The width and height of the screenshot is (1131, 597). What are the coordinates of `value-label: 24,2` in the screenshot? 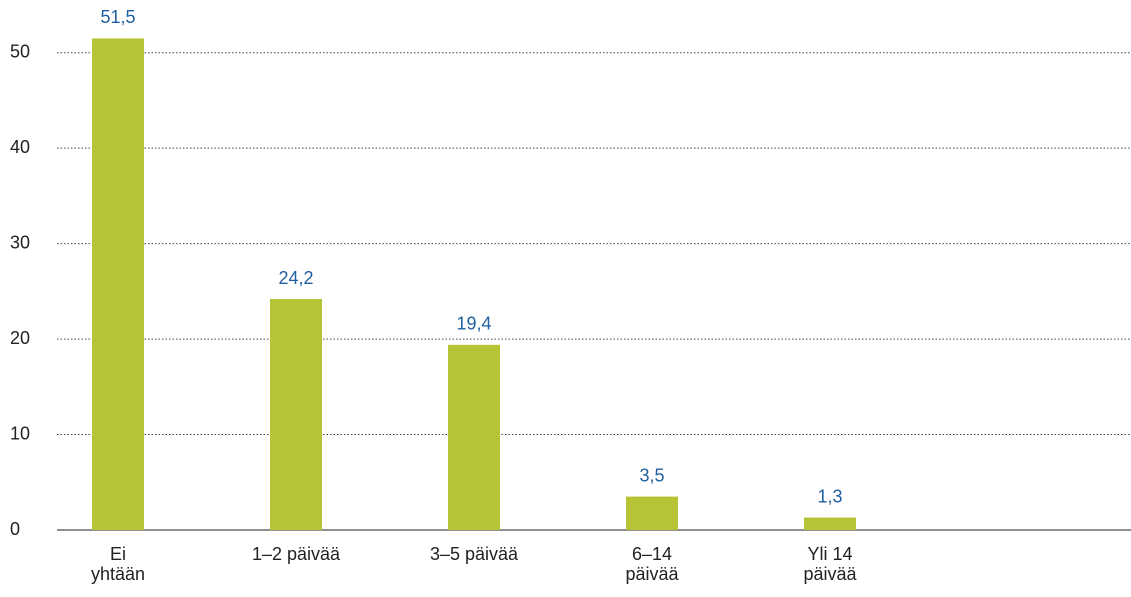 It's located at (295, 278).